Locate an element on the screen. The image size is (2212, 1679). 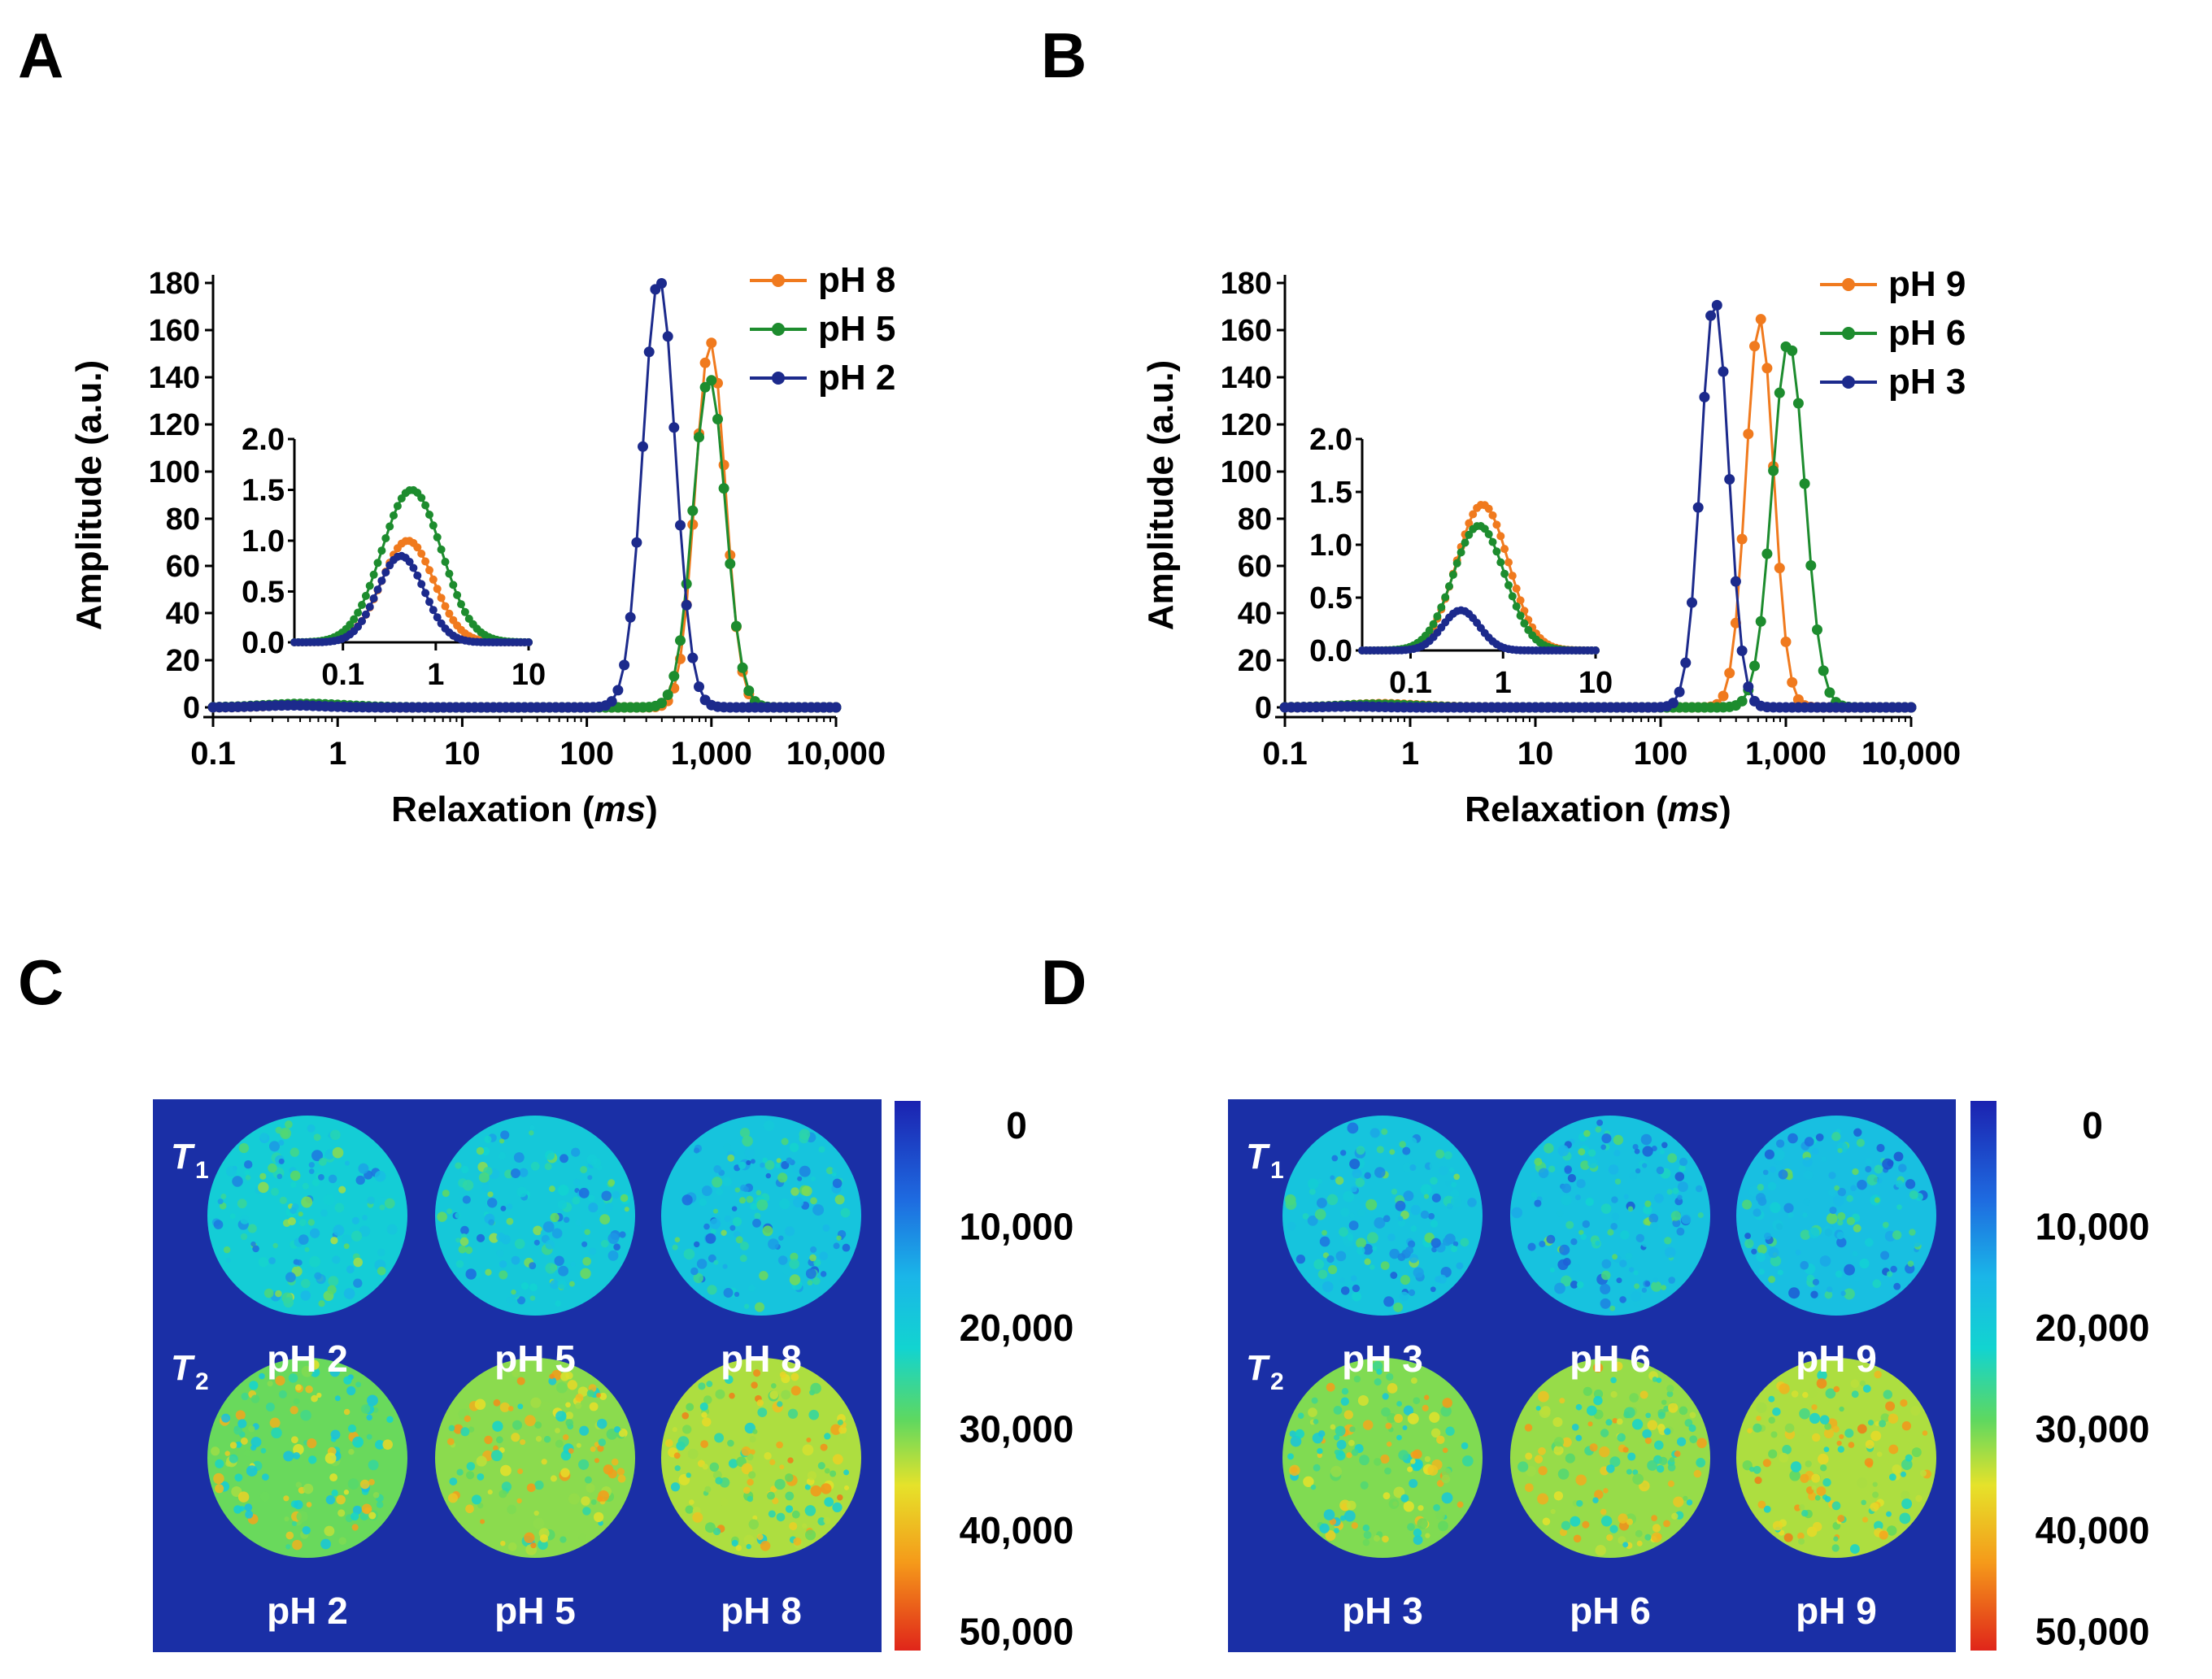
y-tick-label: 80 is located at coordinates (1255, 519).